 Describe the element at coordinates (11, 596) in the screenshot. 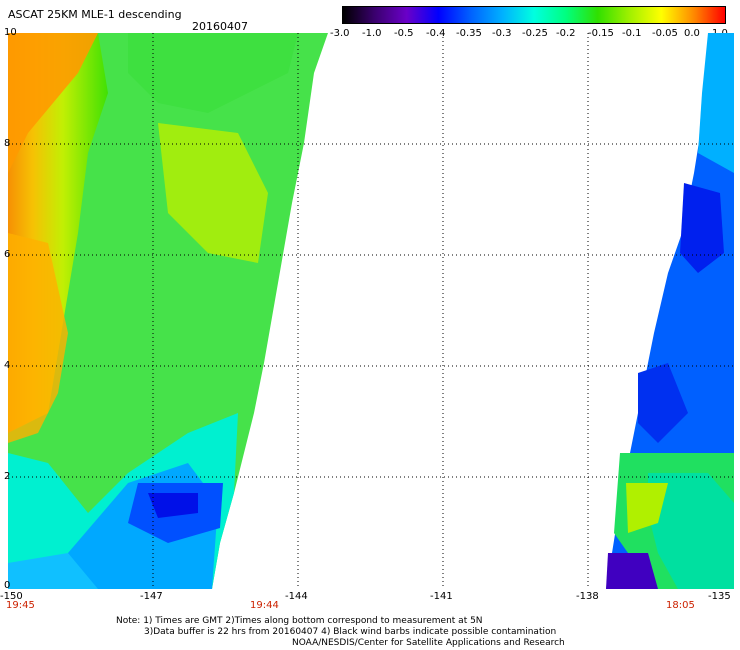

I see `lon-label: -150` at that location.